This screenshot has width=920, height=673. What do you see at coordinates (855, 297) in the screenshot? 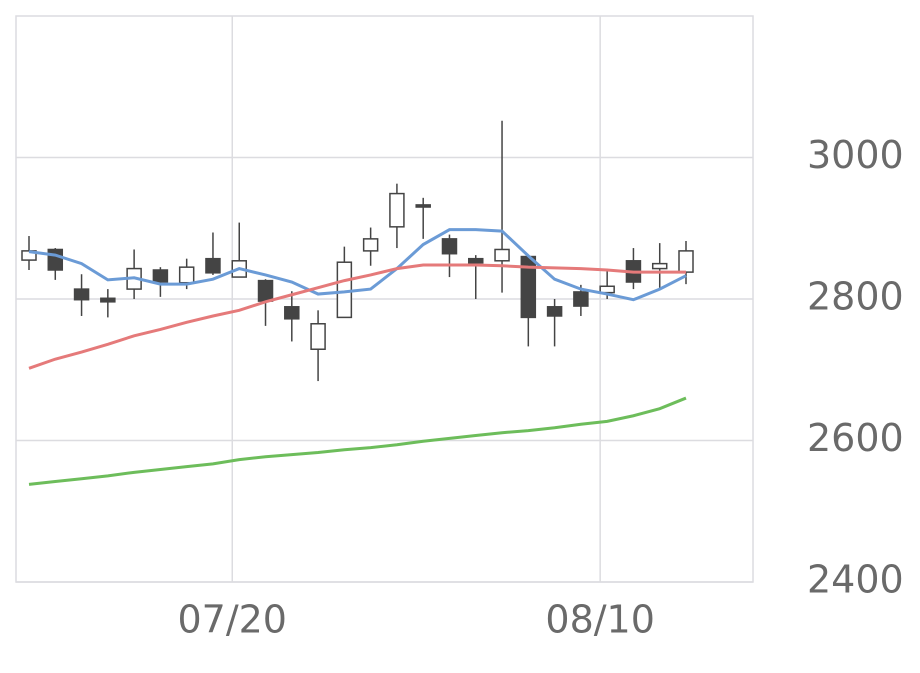
I see `y-tick-label: 2800` at bounding box center [855, 297].